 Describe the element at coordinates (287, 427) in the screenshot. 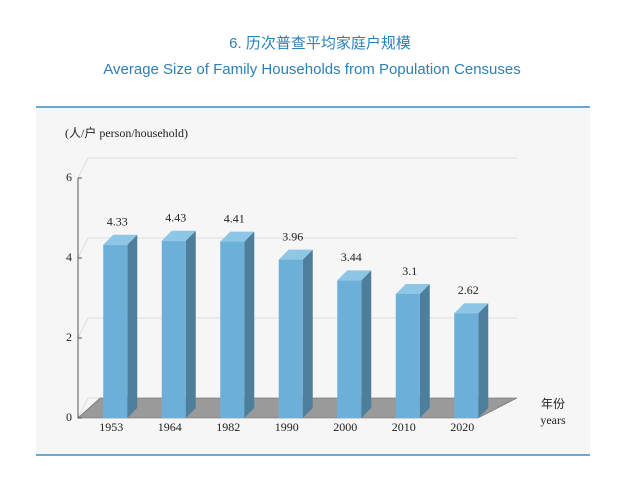

I see `x-tick-label: 1990` at that location.